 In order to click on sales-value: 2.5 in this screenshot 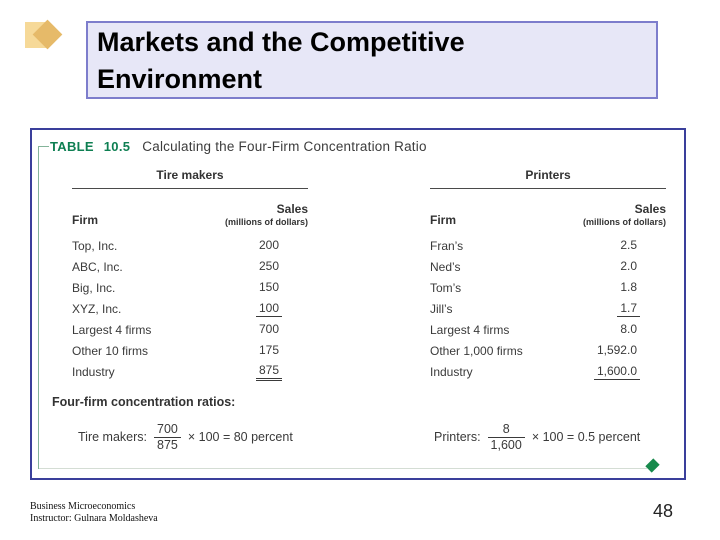, I will do `click(628, 245)`.